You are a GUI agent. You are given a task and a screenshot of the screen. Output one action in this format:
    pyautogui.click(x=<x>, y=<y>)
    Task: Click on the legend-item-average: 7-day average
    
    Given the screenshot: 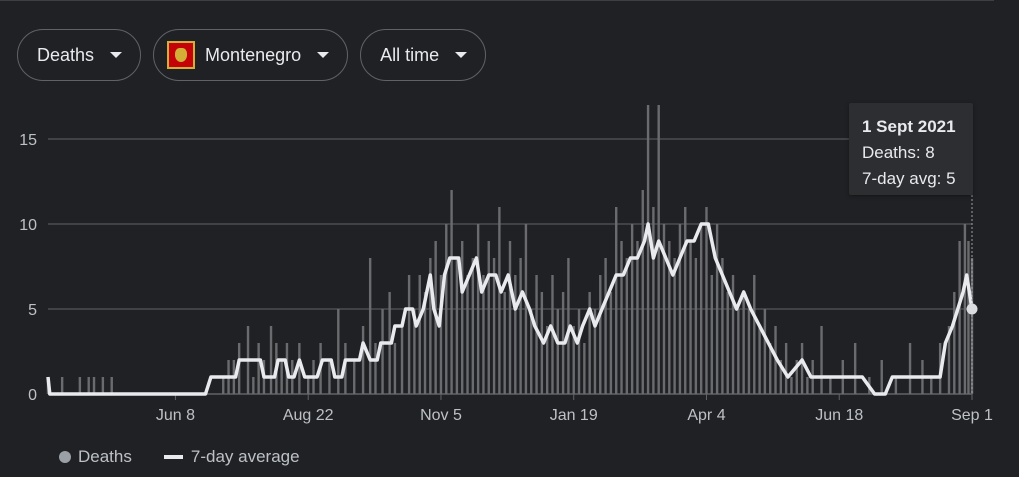 What is the action you would take?
    pyautogui.click(x=231, y=457)
    